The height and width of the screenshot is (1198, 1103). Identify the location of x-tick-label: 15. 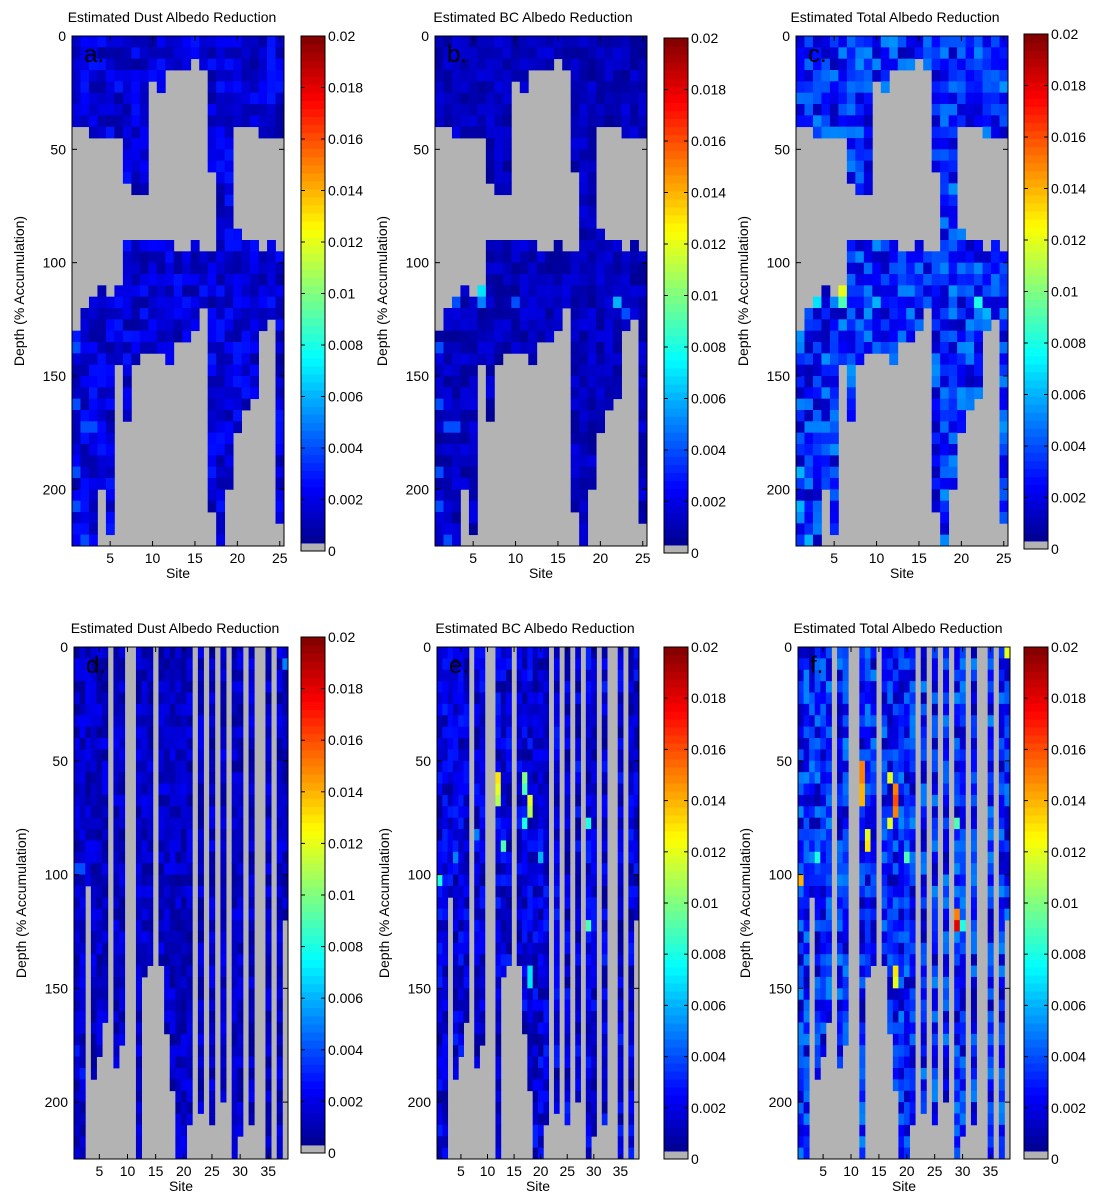
(156, 1171).